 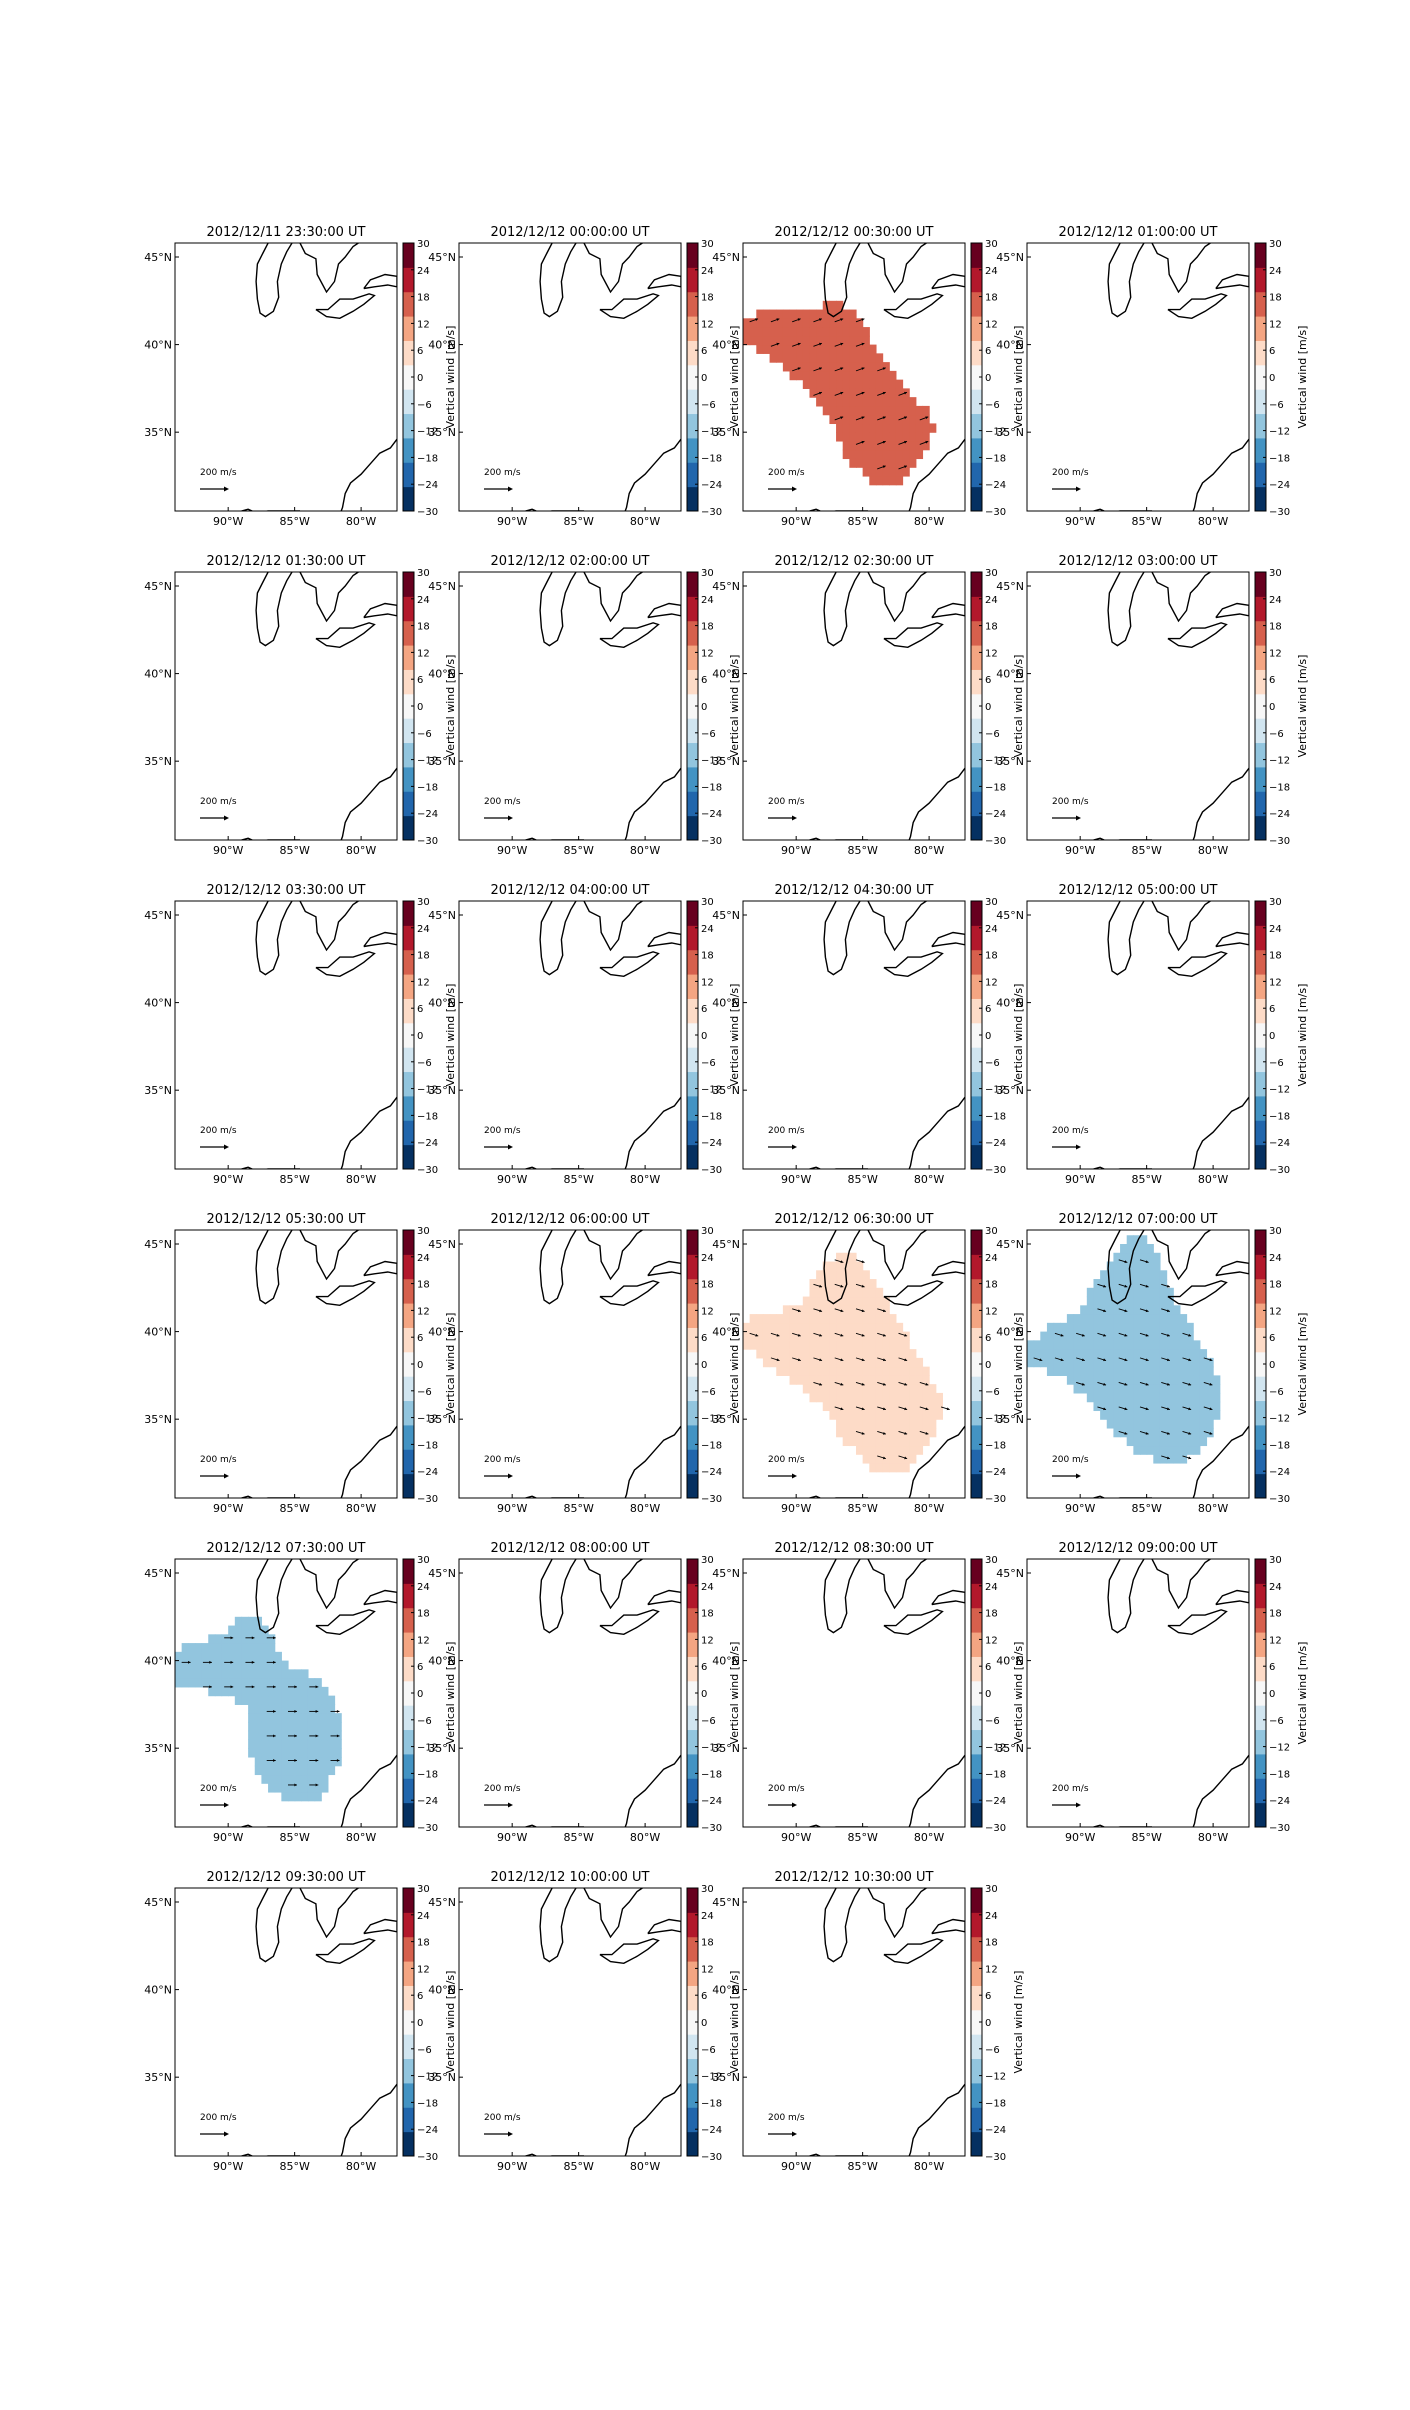 What do you see at coordinates (502, 1138) in the screenshot?
I see `quiver-key: 200 m/s` at bounding box center [502, 1138].